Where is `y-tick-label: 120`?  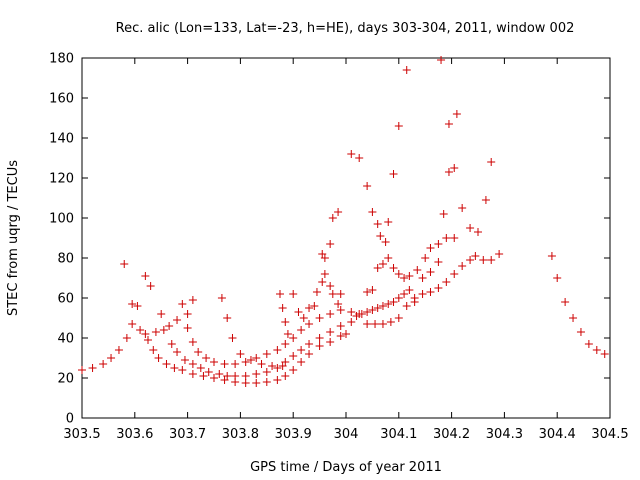
y-tick-label: 120 is located at coordinates (61, 179).